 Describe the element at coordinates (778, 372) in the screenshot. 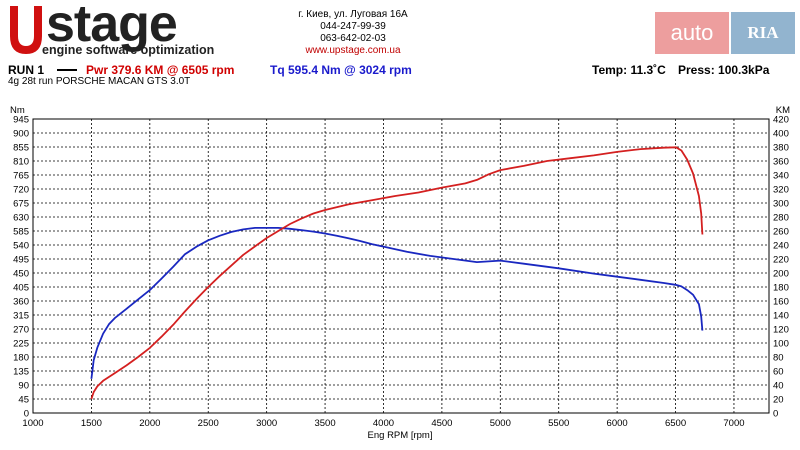

I see `y-right-tick-label: 60` at that location.